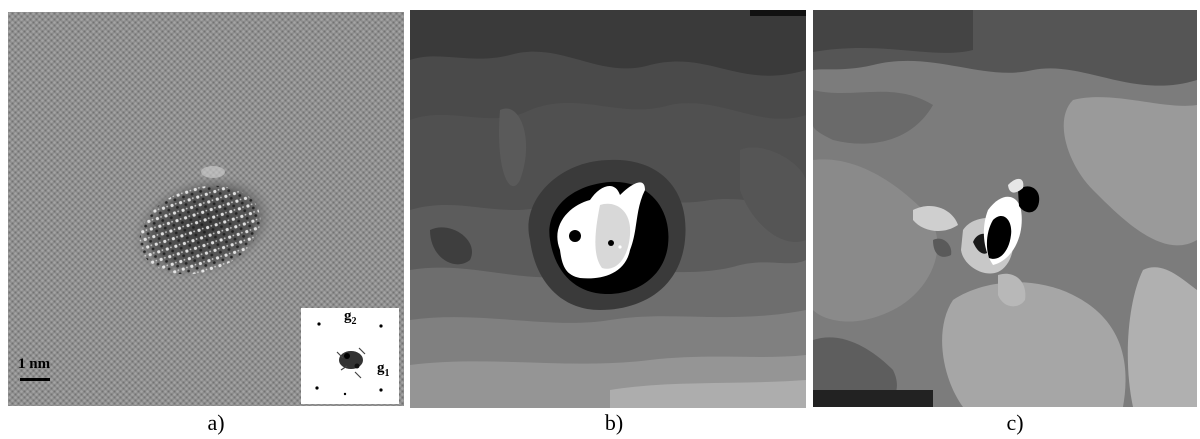 The height and width of the screenshot is (439, 1200). Describe the element at coordinates (349, 359) in the screenshot. I see `diffraction-spots` at that location.